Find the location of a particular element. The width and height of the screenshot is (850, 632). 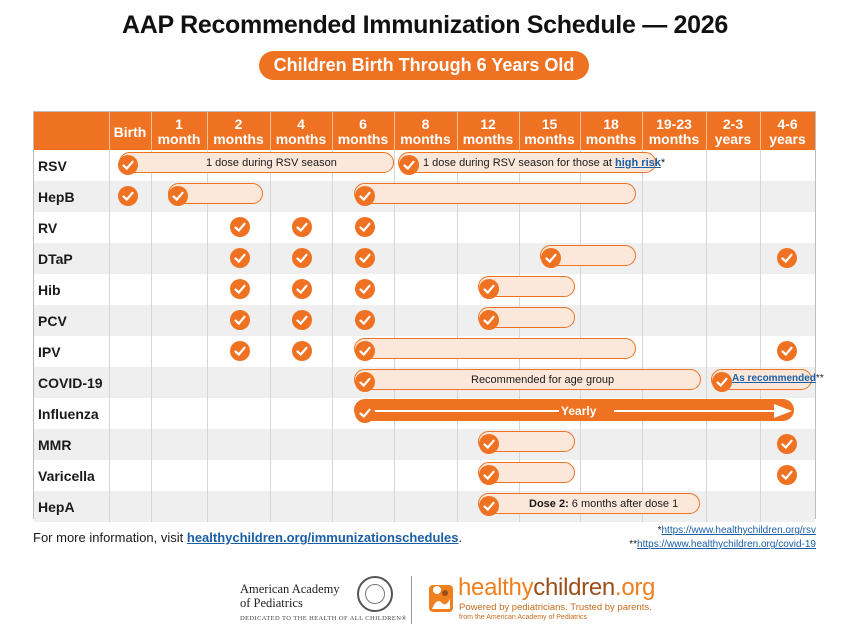

column-header: 2-3 years is located at coordinates (733, 131).